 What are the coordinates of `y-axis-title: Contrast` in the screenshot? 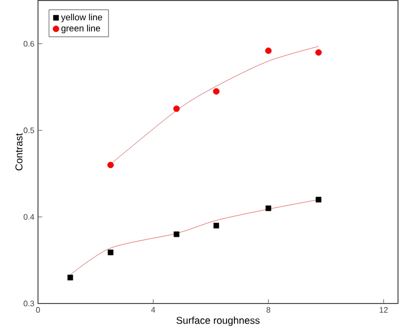 It's located at (18, 152).